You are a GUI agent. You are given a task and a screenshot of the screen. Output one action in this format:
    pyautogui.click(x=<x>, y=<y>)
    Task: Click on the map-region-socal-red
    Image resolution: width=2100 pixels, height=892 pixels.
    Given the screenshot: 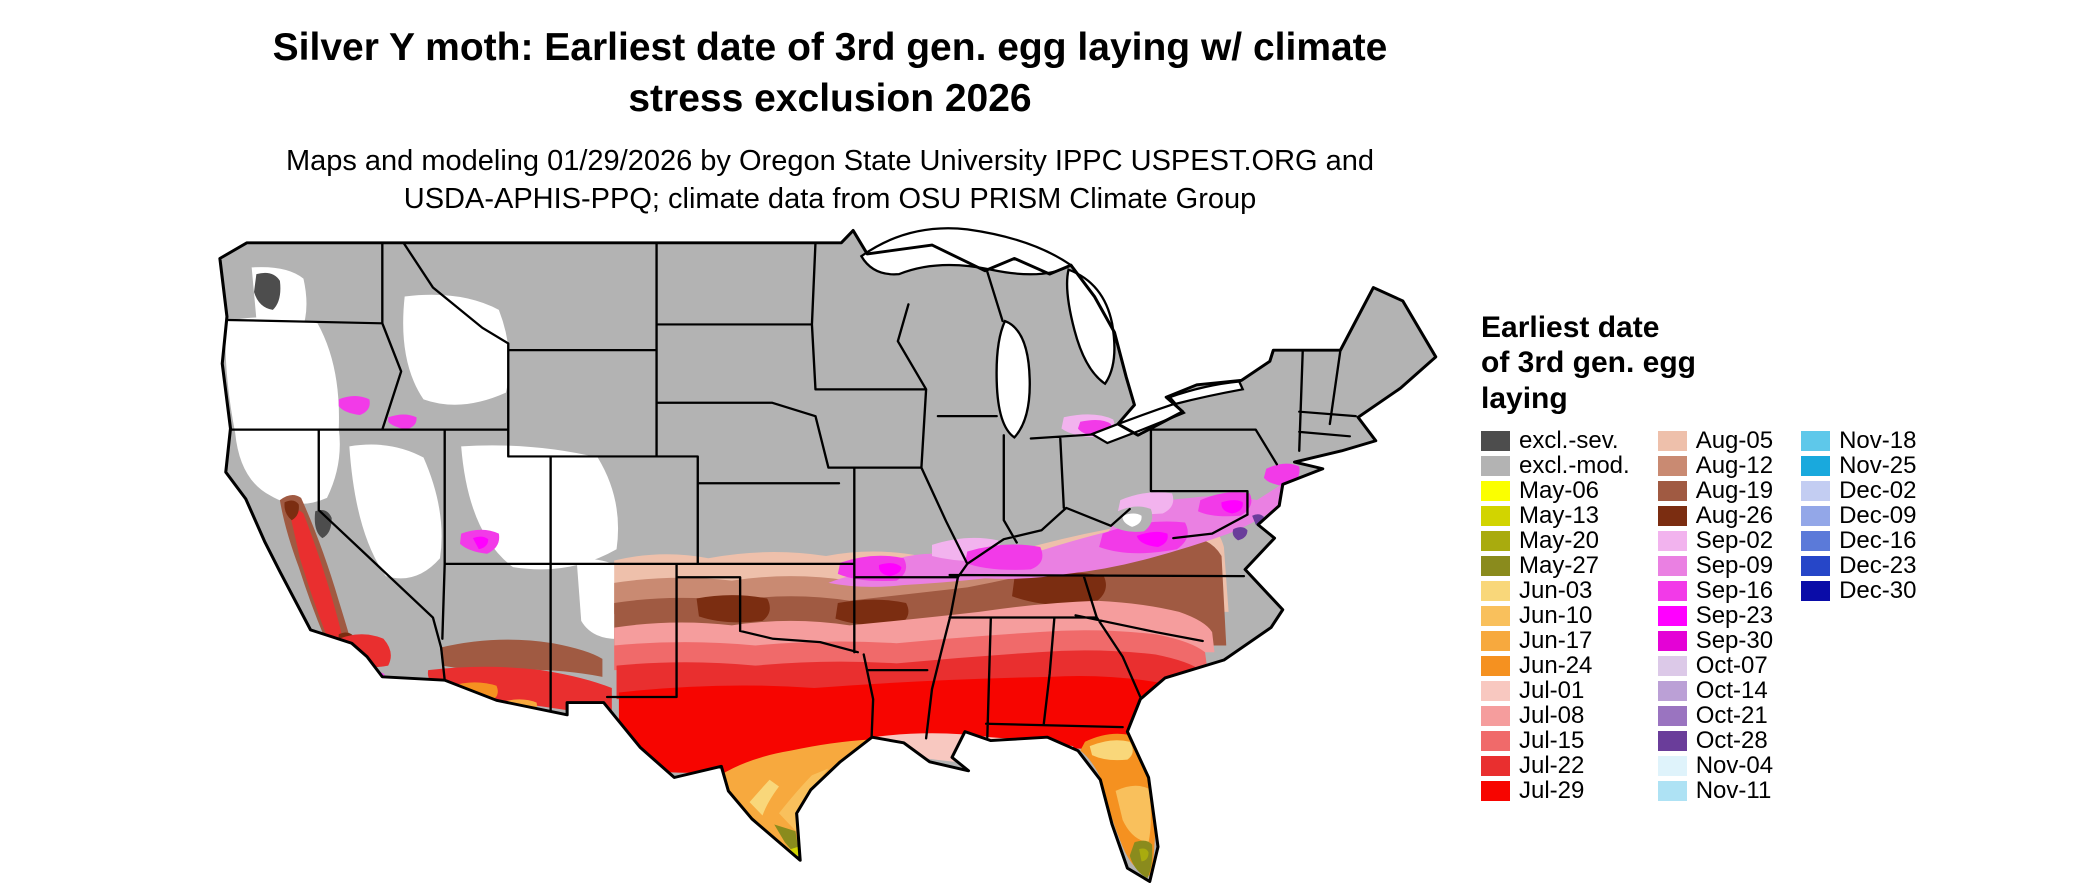 What is the action you would take?
    pyautogui.click(x=364, y=651)
    